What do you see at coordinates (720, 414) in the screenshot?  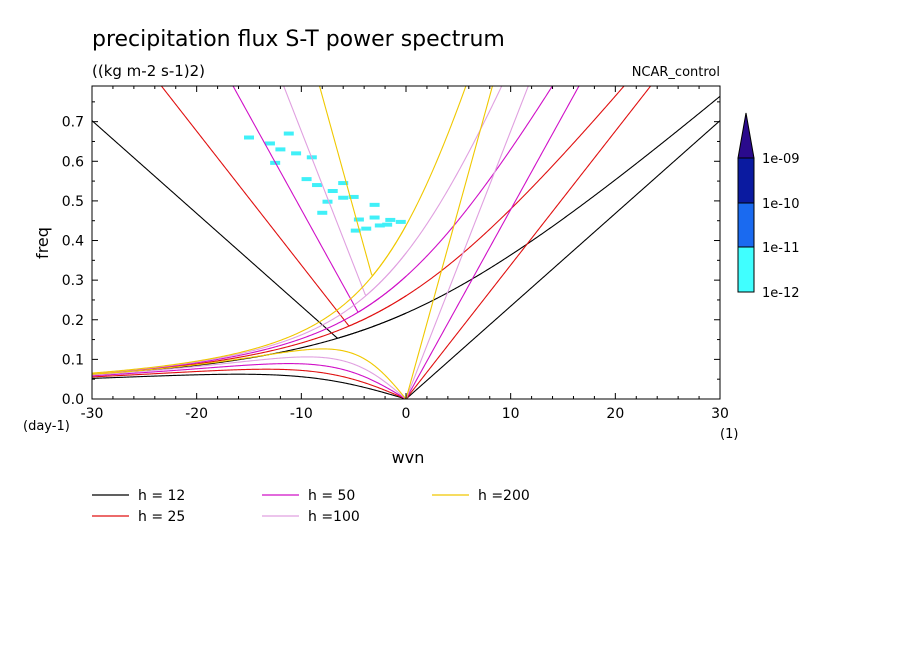 I see `x-tick-label: 30` at bounding box center [720, 414].